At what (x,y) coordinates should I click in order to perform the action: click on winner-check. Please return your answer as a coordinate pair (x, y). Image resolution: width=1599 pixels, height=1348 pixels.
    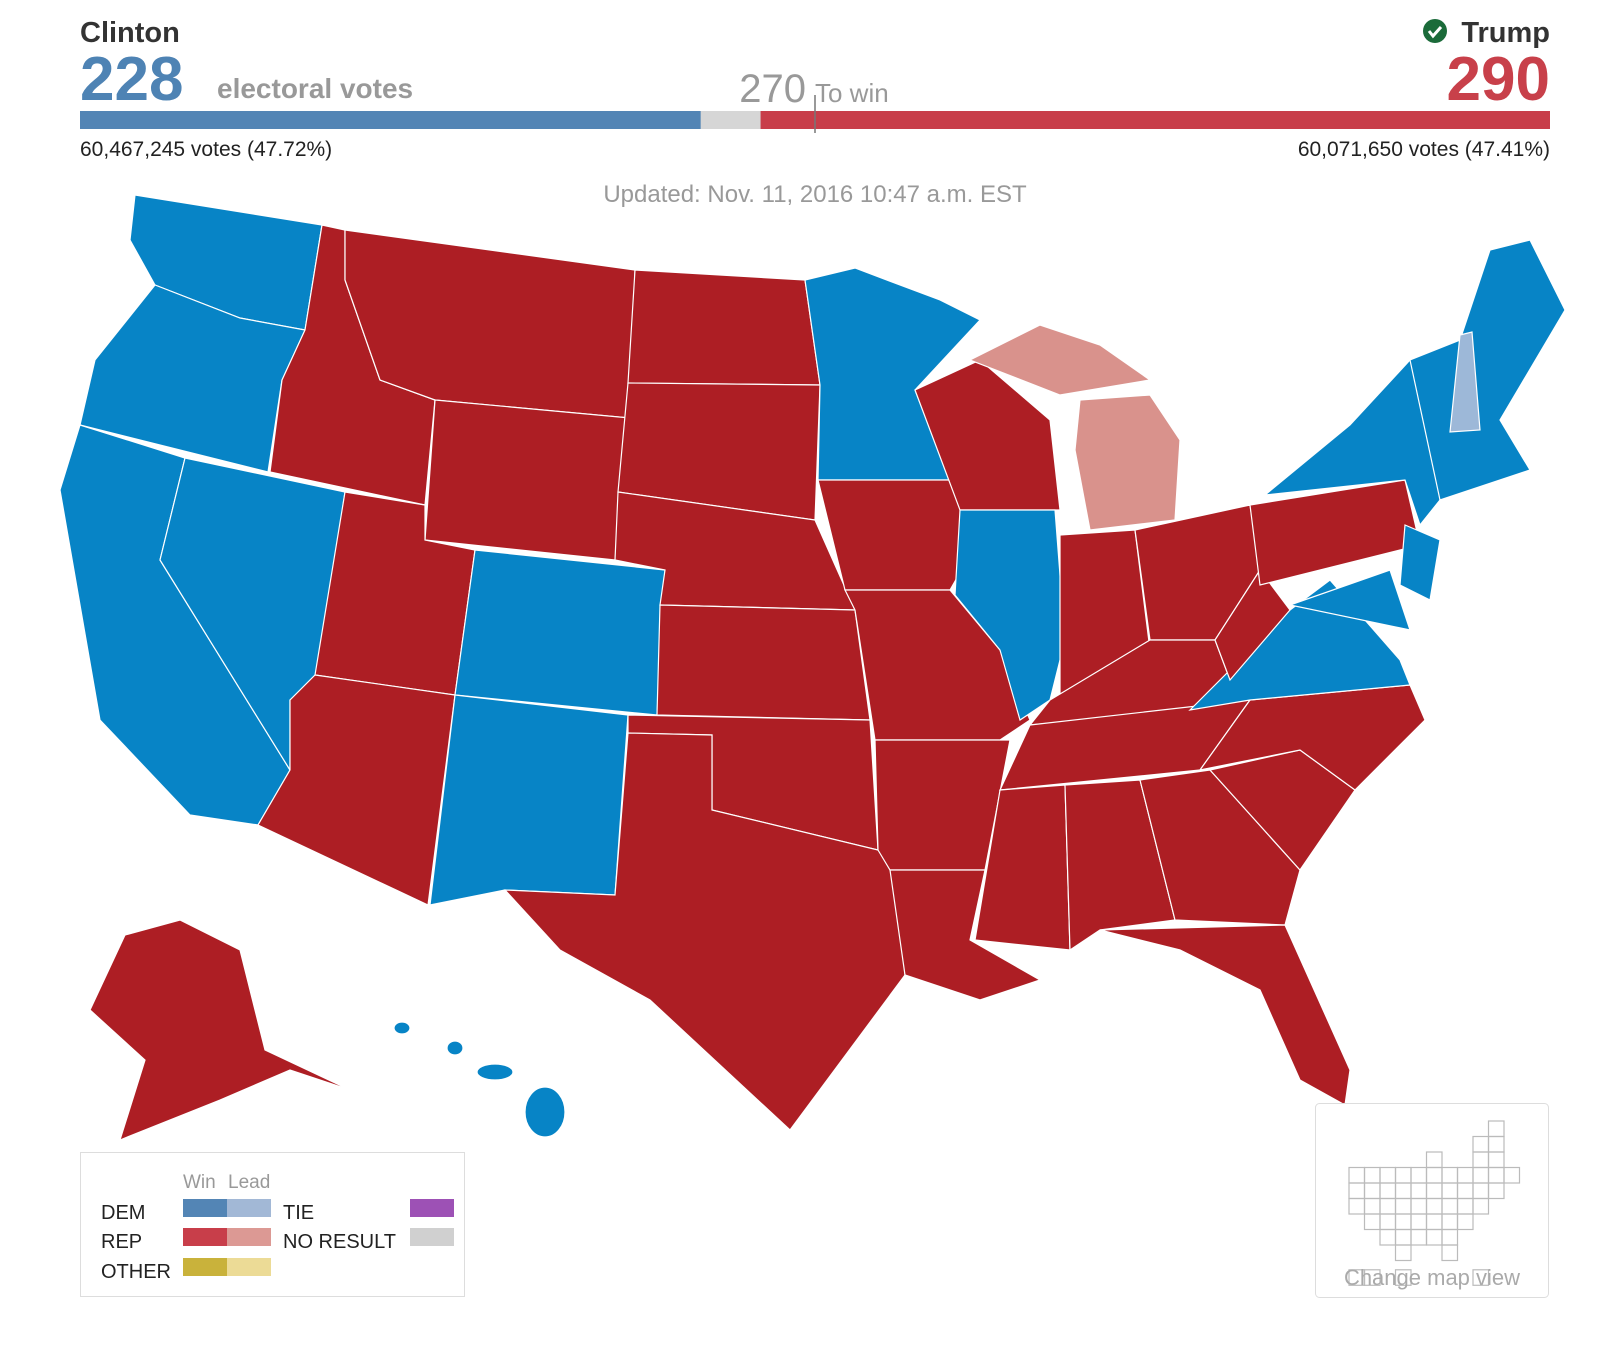
    Looking at the image, I should click on (1435, 31).